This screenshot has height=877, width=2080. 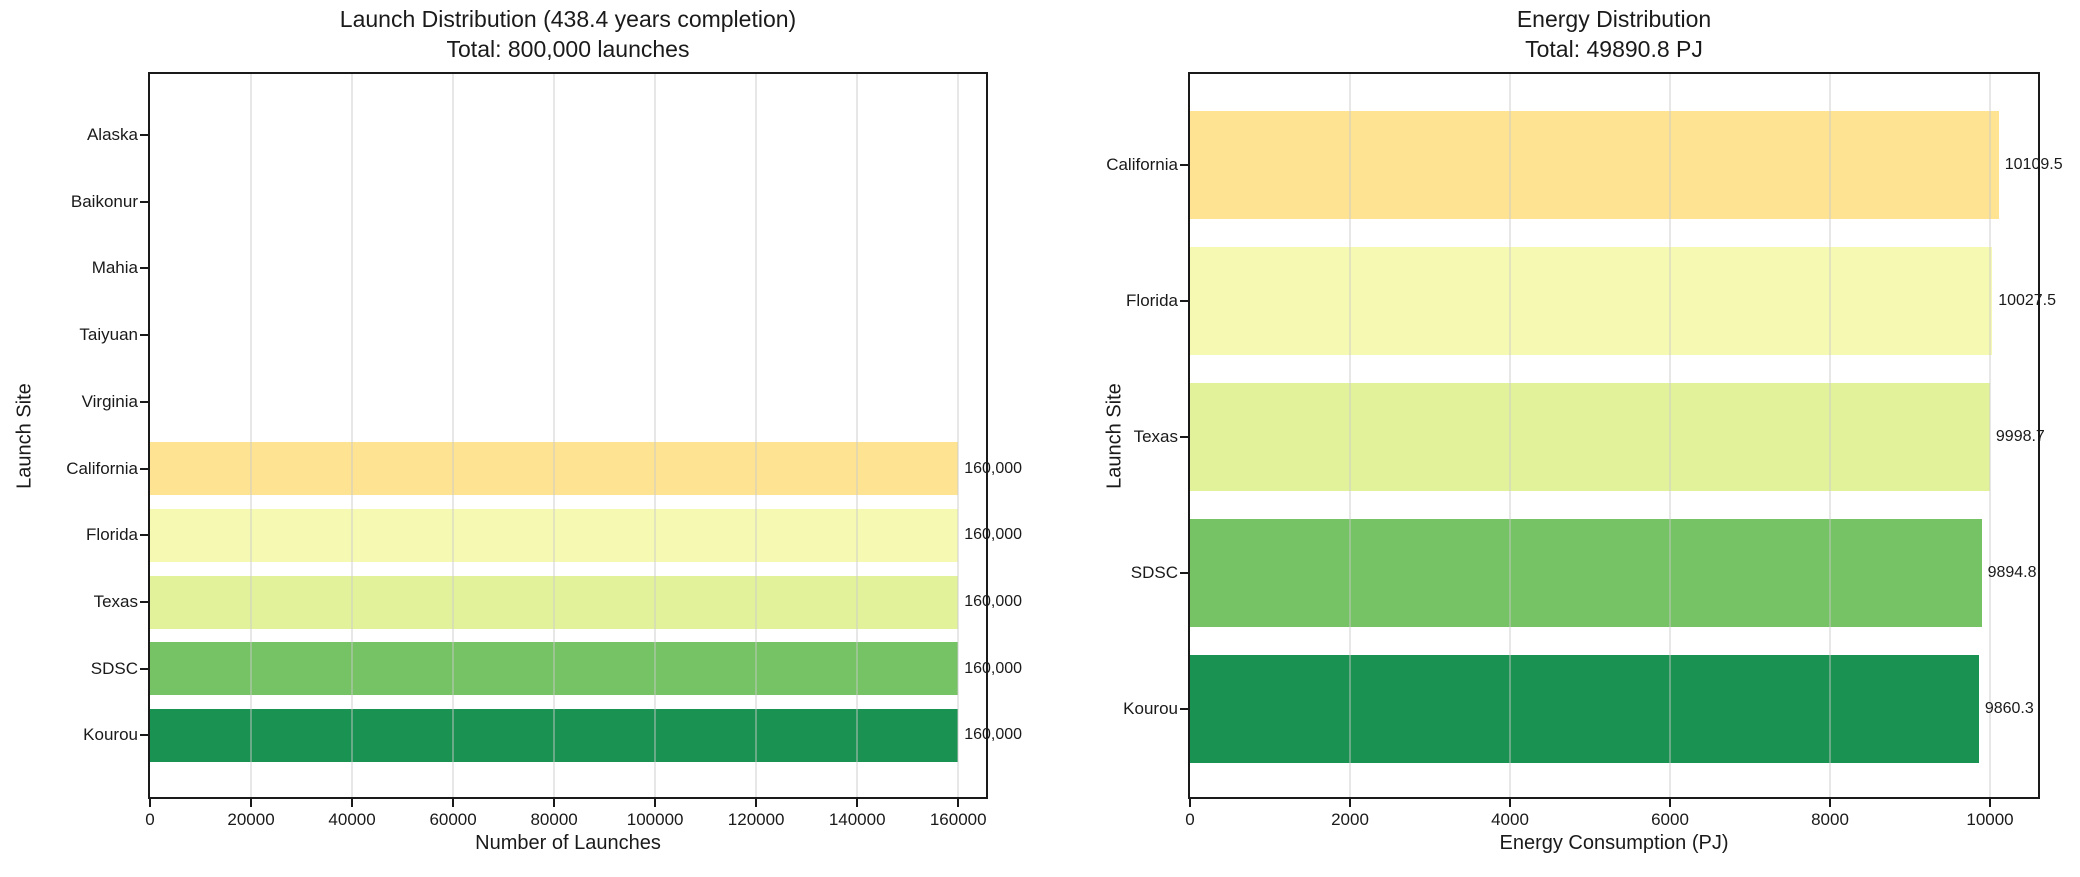 I want to click on x-tick-label: 2000, so click(x=1350, y=819).